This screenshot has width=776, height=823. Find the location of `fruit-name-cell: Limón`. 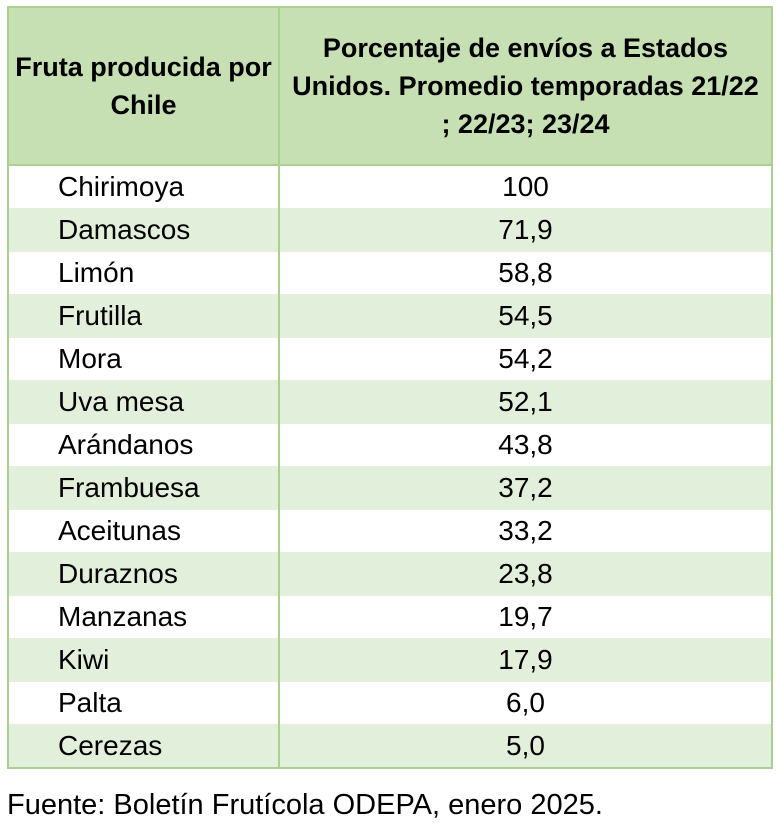

fruit-name-cell: Limón is located at coordinates (143, 273).